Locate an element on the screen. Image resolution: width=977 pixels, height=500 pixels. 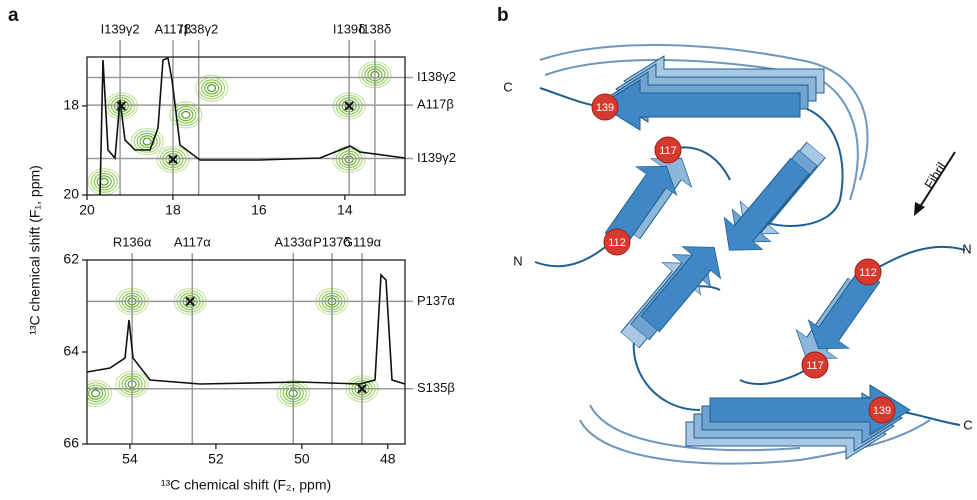
y-axis-label: ¹³C chemical shift (F₁, ppm) is located at coordinates (35, 250).